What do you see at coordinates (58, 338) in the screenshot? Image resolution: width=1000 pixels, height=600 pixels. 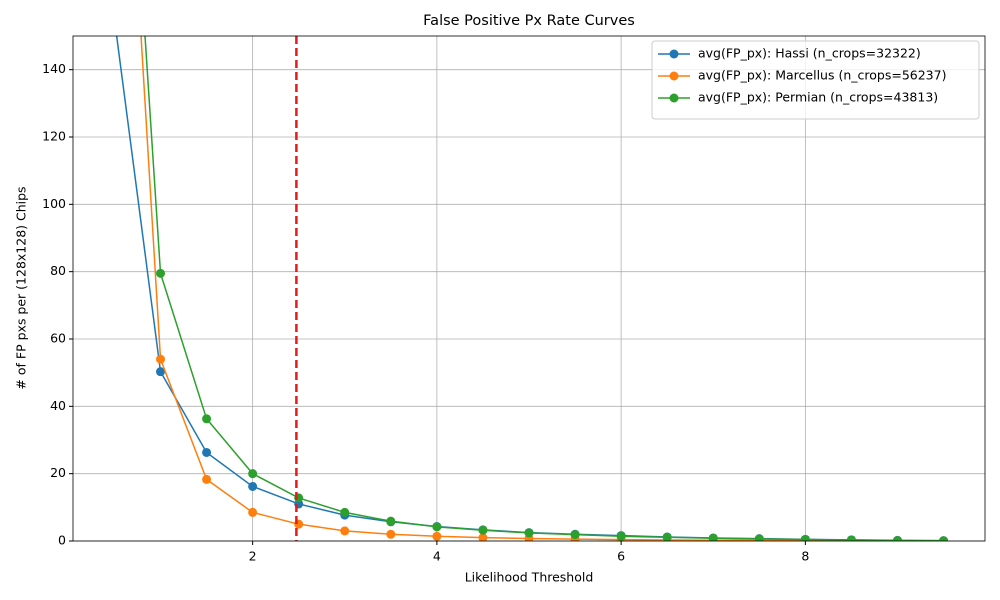 I see `y-tick-label: 60` at bounding box center [58, 338].